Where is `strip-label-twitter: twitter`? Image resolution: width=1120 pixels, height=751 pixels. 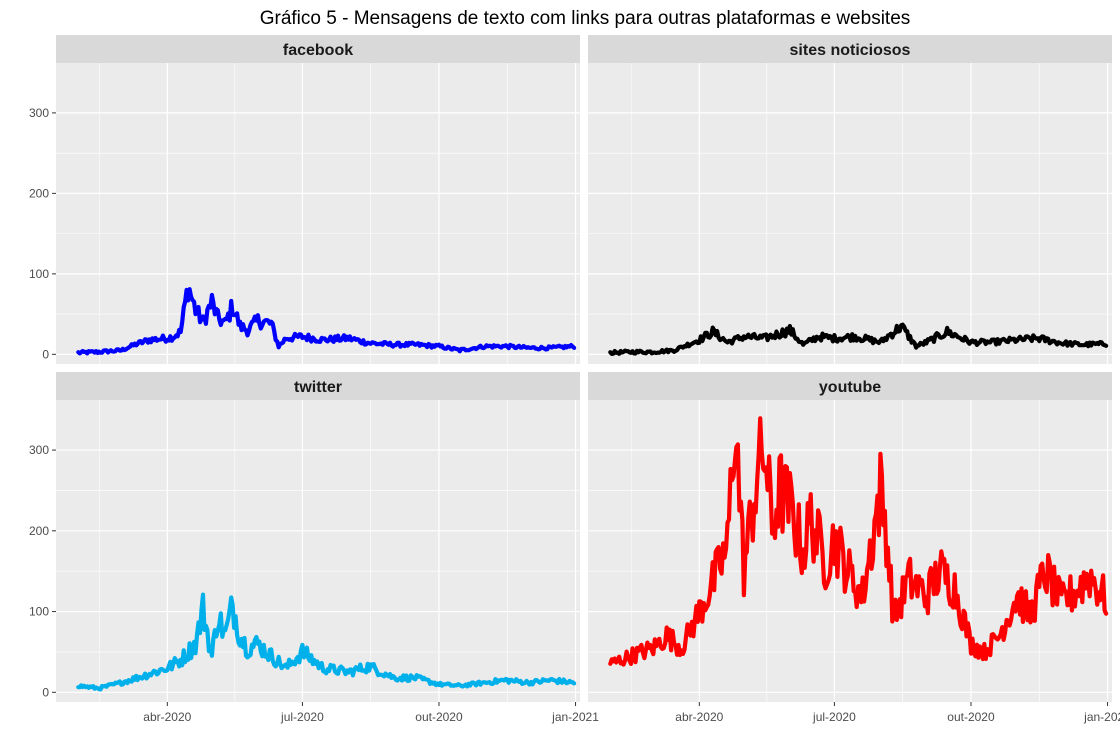 strip-label-twitter: twitter is located at coordinates (318, 387).